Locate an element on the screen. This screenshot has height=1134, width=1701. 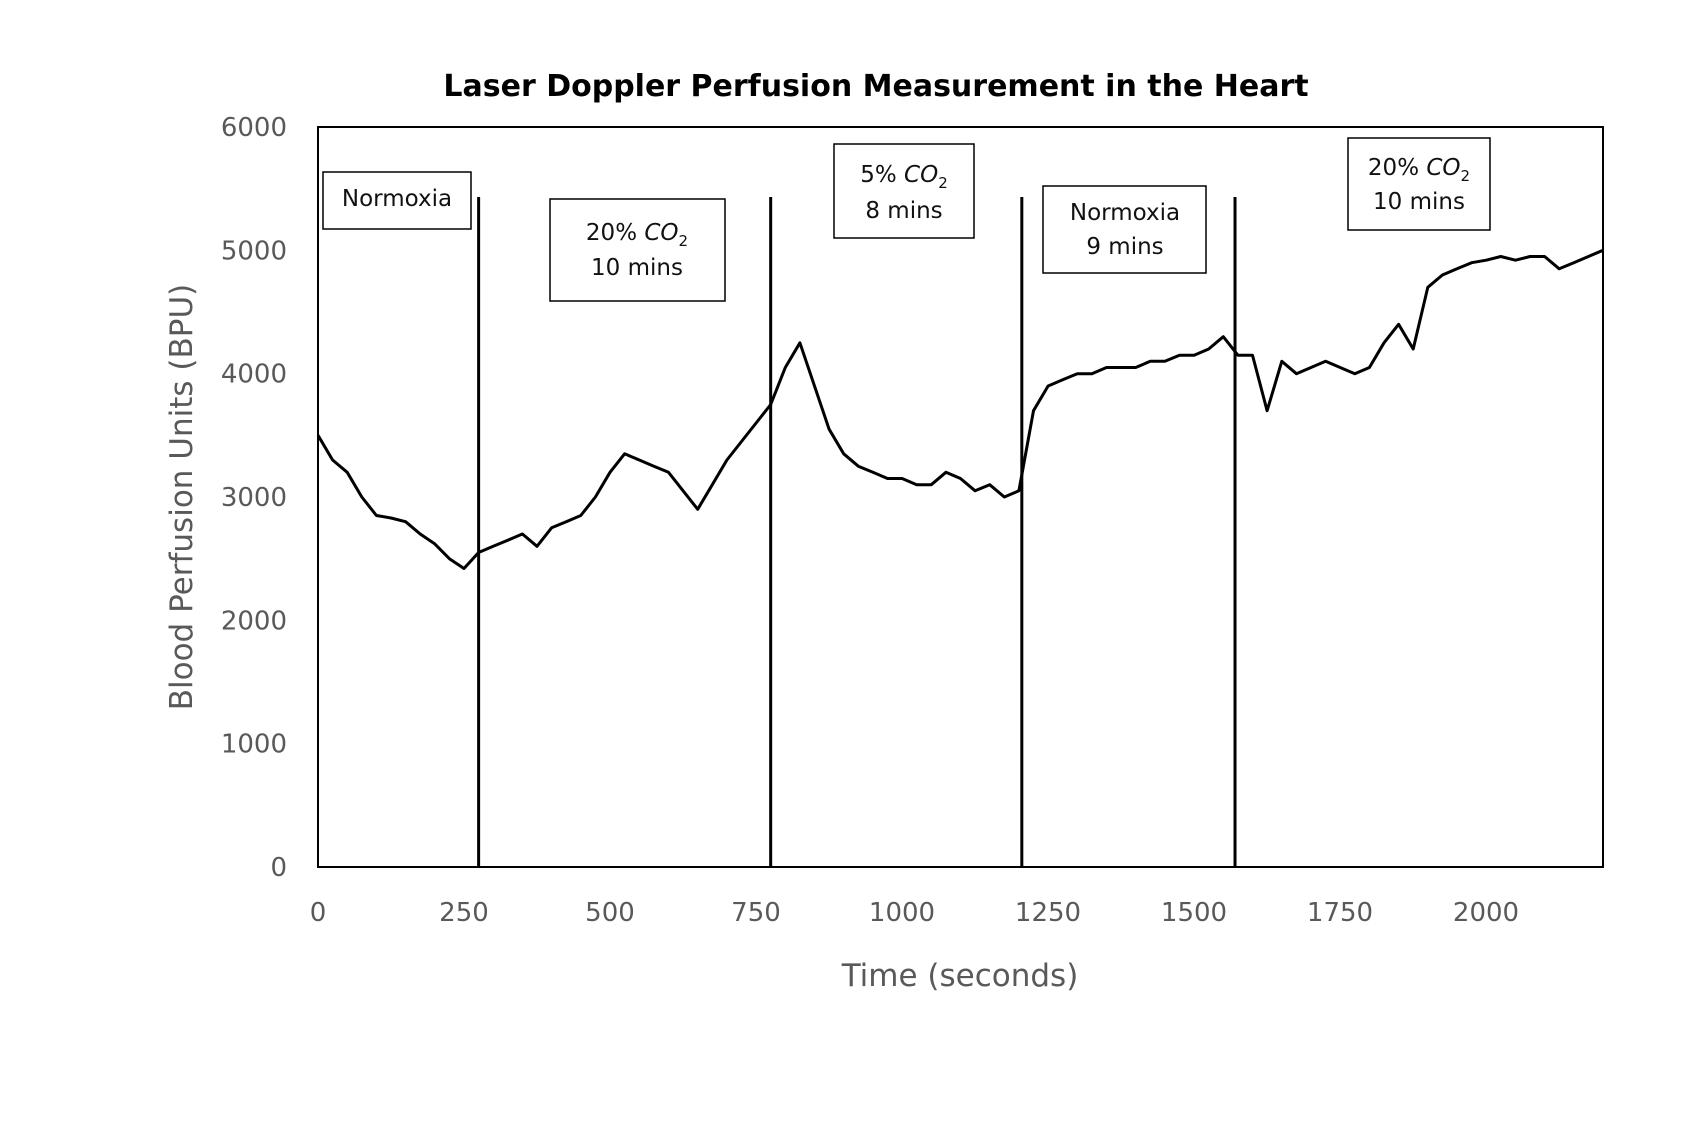
y-tick-label: 6000 is located at coordinates (254, 128).